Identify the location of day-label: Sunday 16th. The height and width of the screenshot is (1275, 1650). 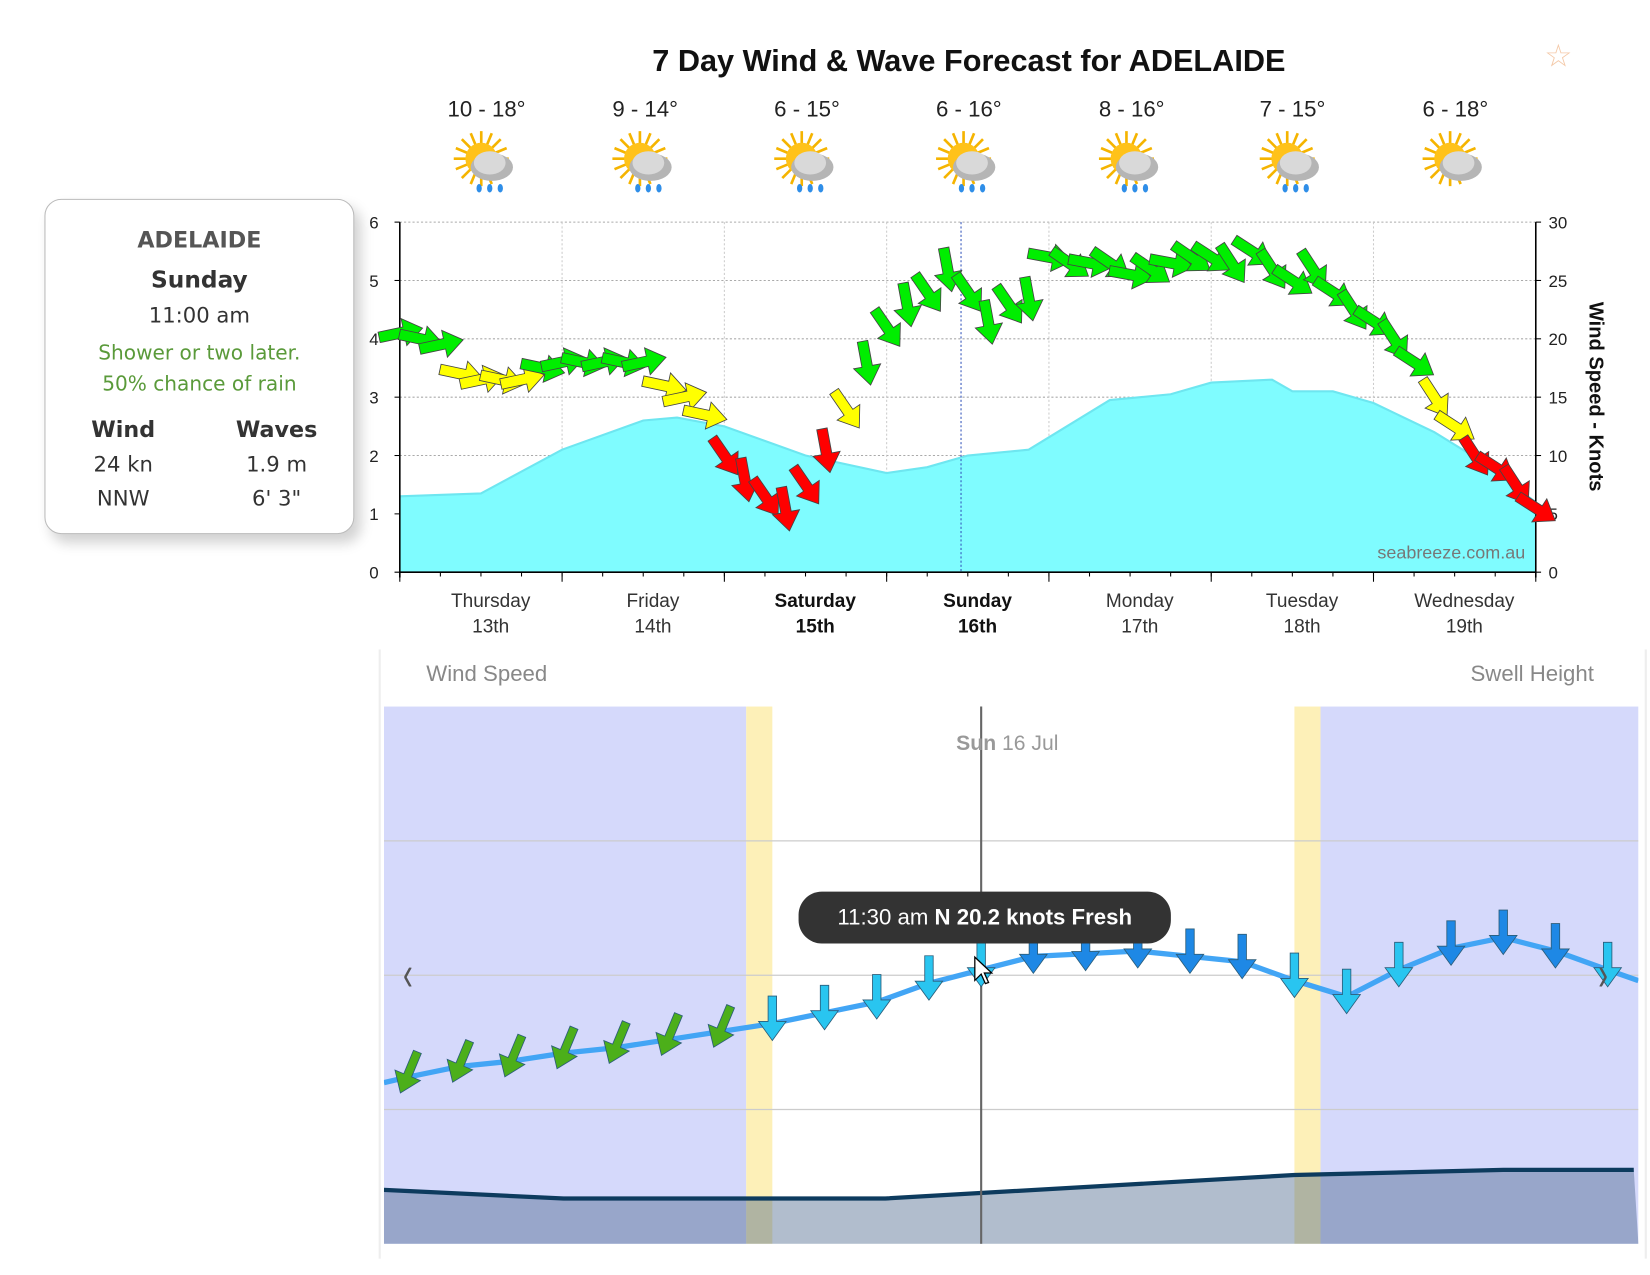
(977, 613).